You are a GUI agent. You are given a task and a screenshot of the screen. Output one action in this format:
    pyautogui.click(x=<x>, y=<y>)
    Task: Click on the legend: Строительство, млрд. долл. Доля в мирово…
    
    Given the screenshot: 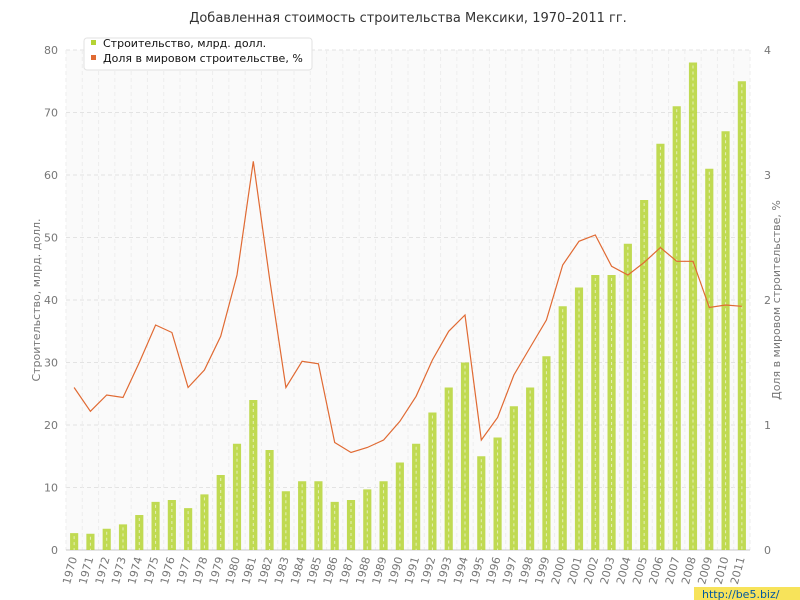 What is the action you would take?
    pyautogui.click(x=198, y=54)
    